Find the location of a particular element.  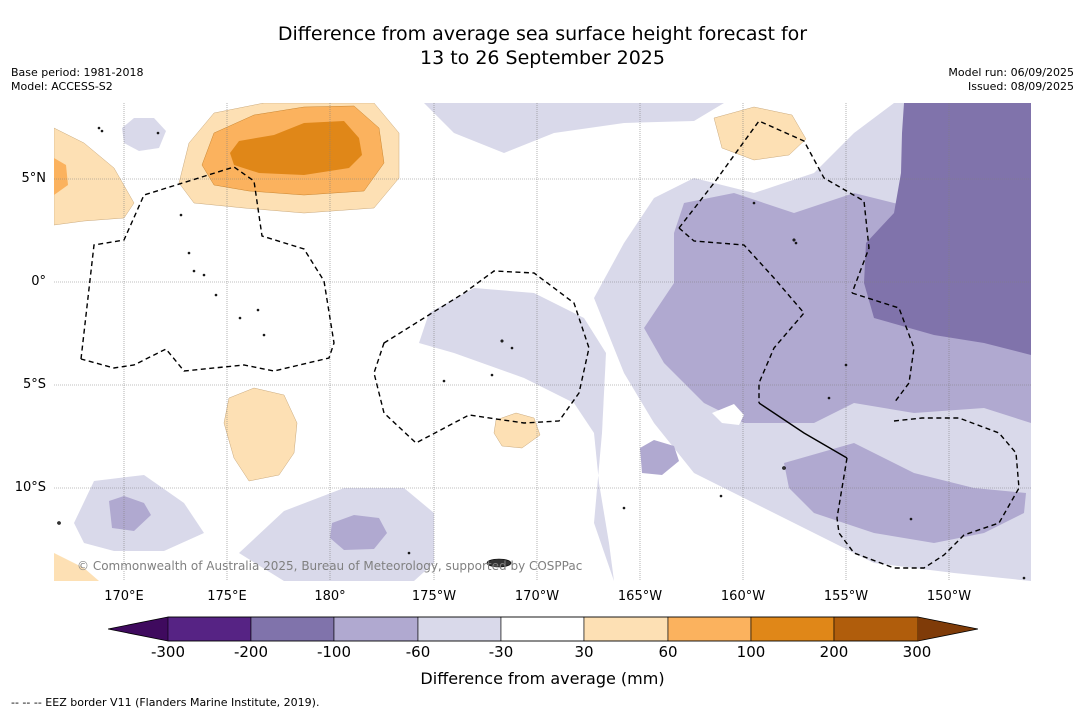

anomaly-region-orange-light-ne is located at coordinates (760, 133).